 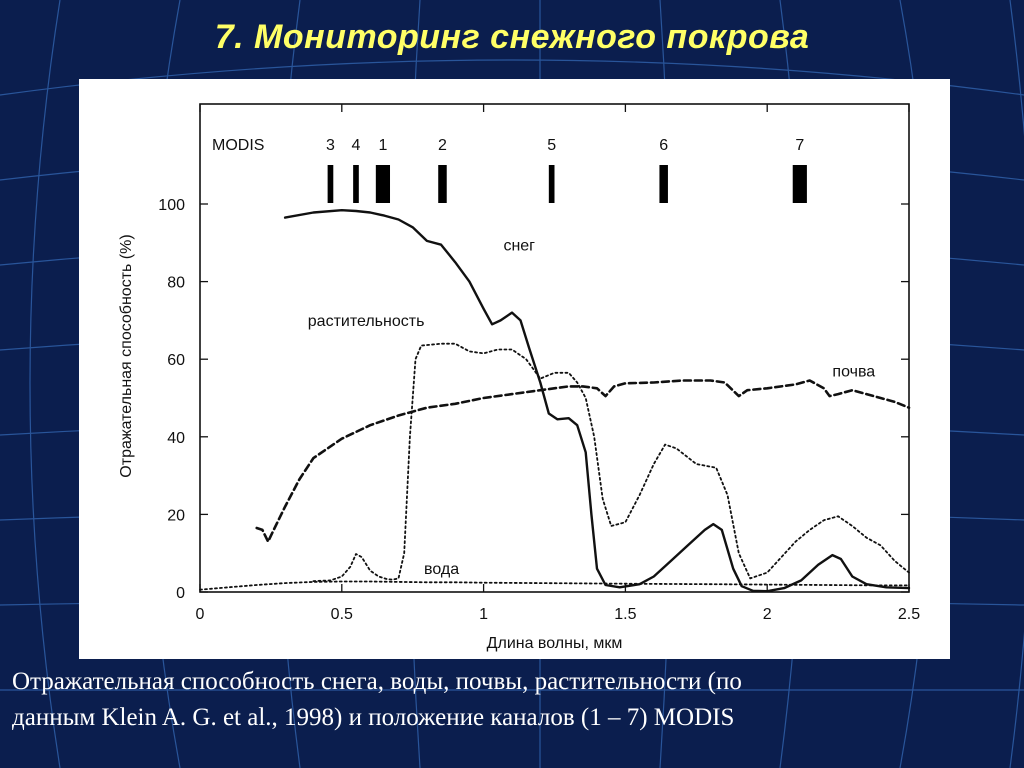 What do you see at coordinates (441, 569) in the screenshot?
I see `series-label-3: вода` at bounding box center [441, 569].